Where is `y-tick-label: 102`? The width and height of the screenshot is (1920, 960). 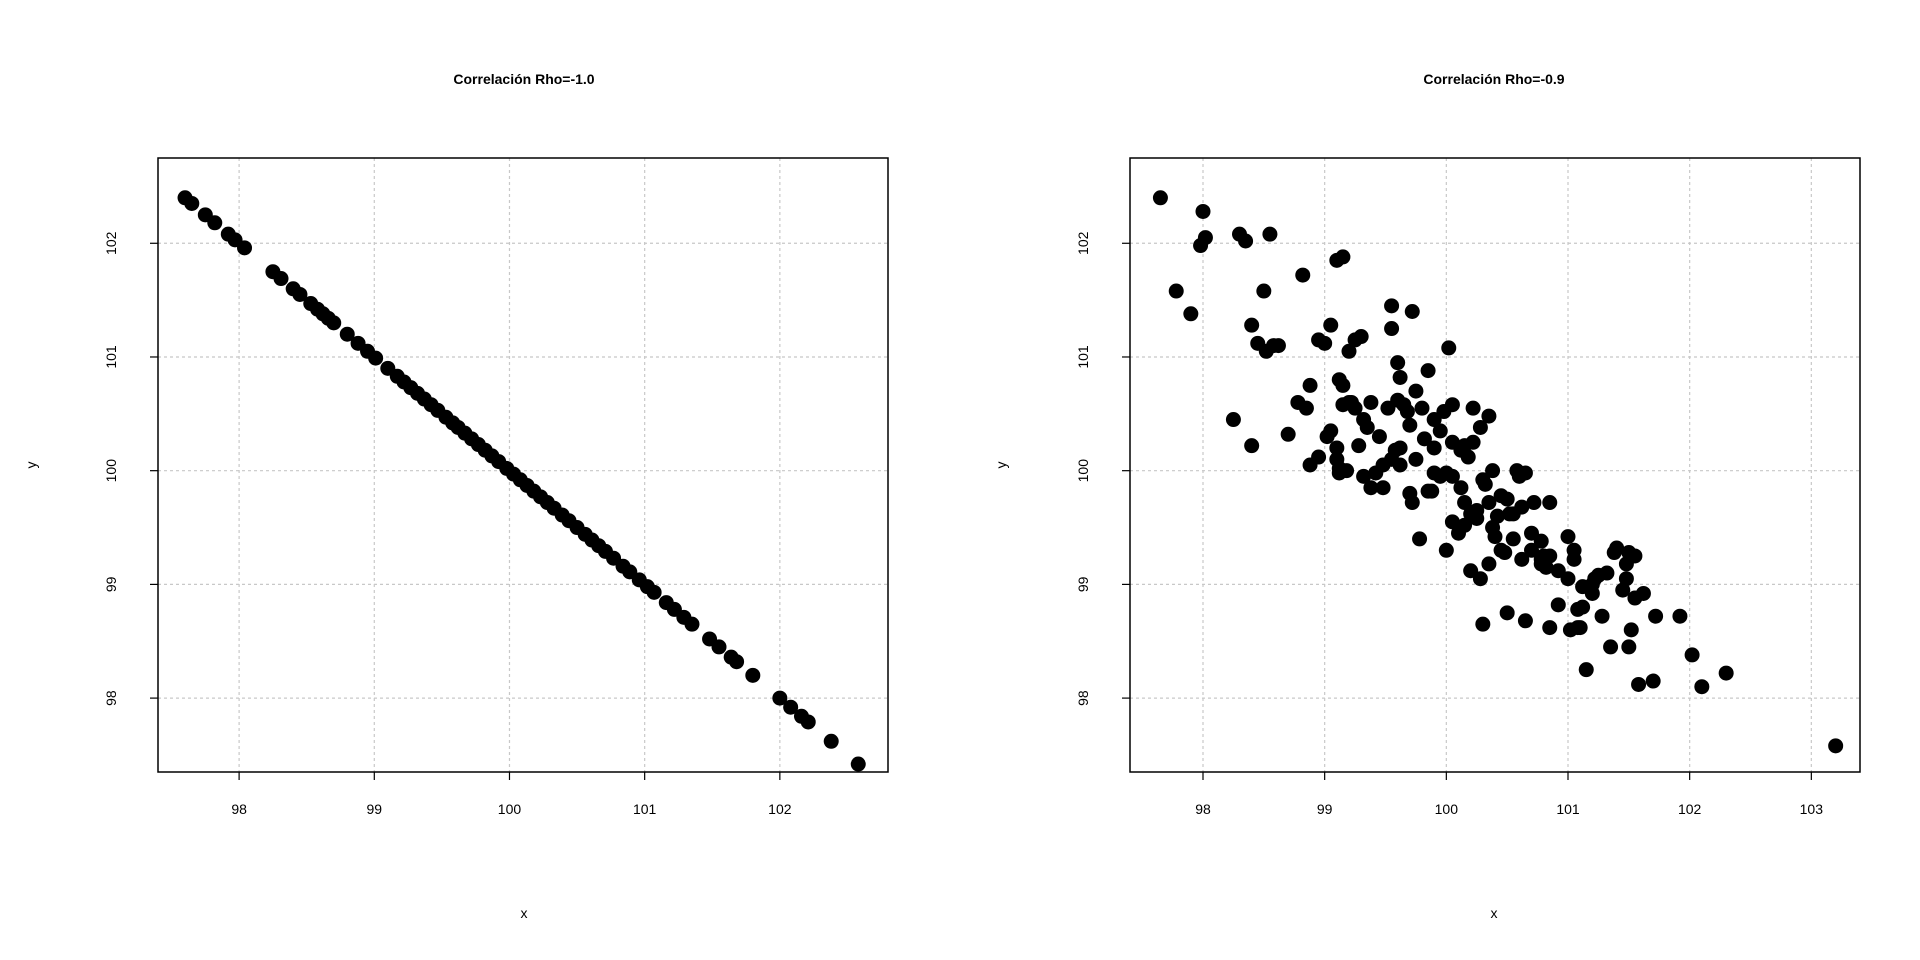
y-tick-label: 102 is located at coordinates (111, 243).